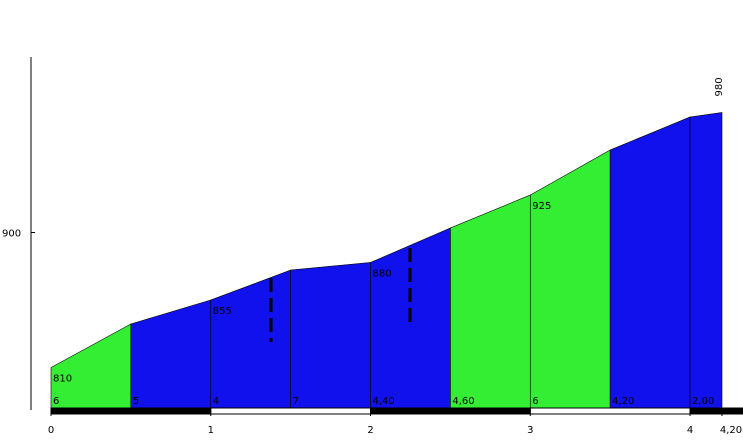  Describe the element at coordinates (296, 401) in the screenshot. I see `gradient-label: 7` at that location.